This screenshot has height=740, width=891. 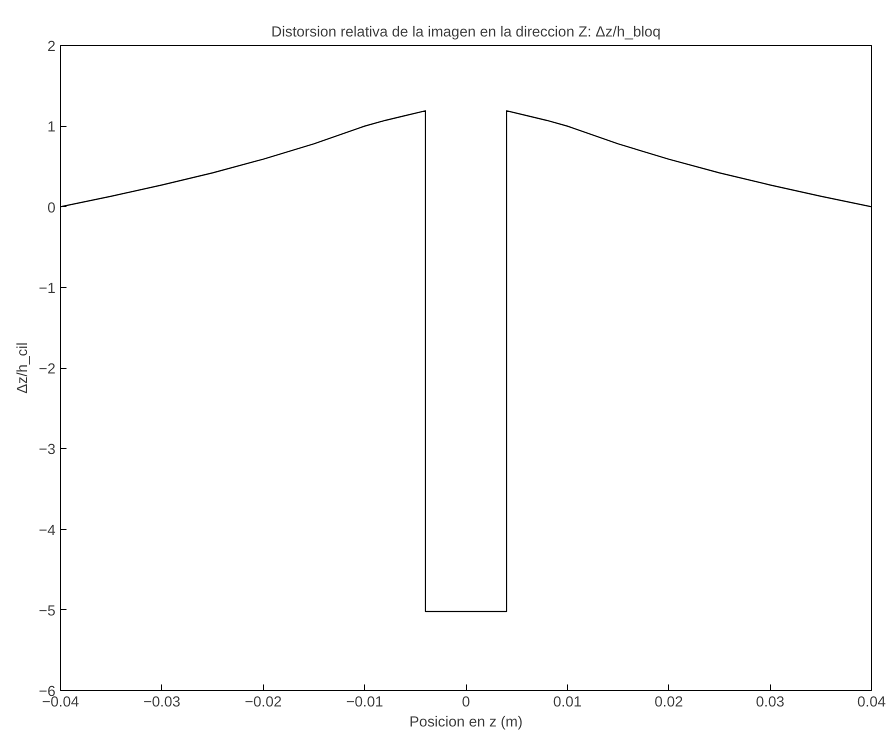 What do you see at coordinates (47, 611) in the screenshot?
I see `y-tick-label: −5` at bounding box center [47, 611].